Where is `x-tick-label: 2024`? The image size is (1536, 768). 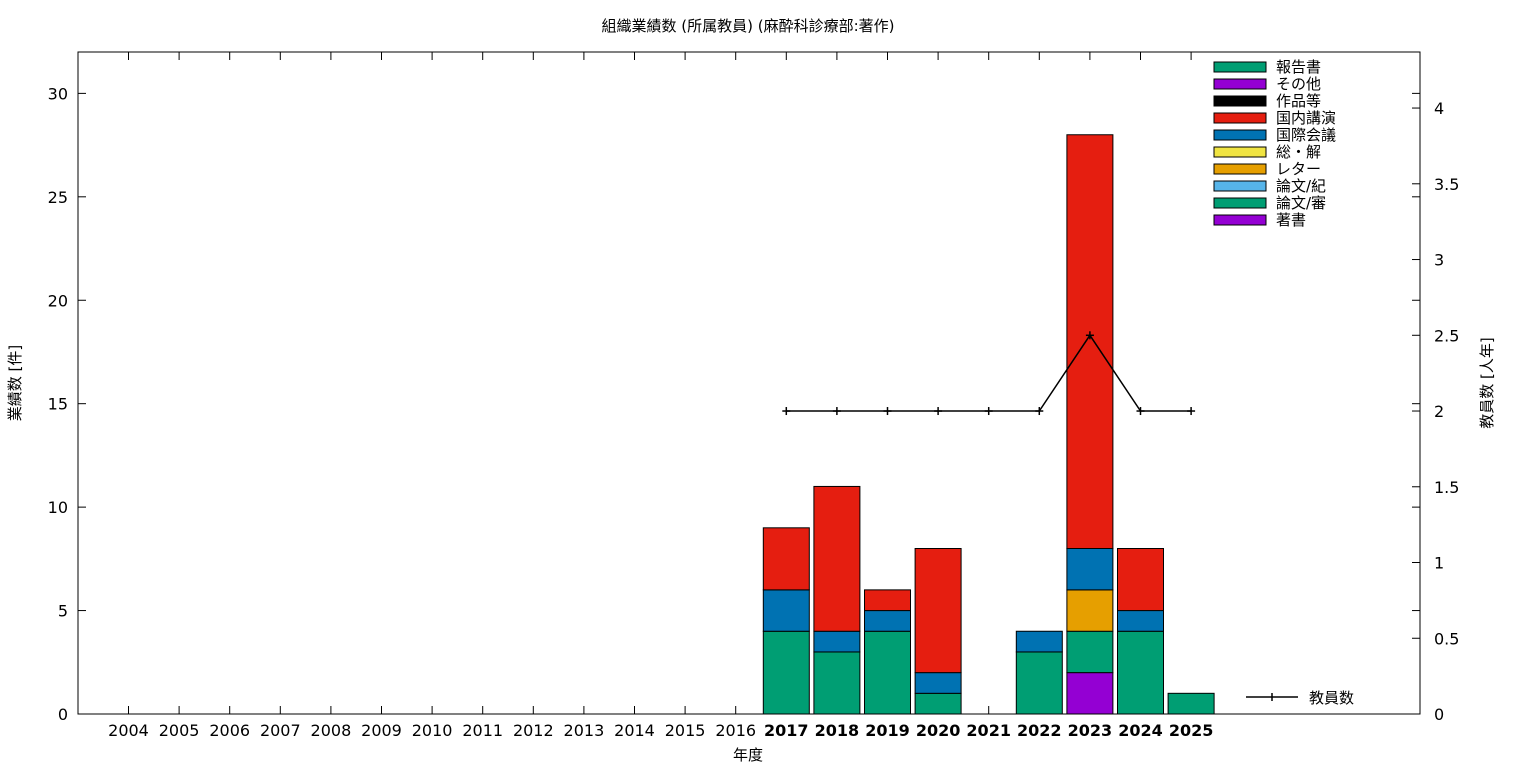 x-tick-label: 2024 is located at coordinates (1140, 730).